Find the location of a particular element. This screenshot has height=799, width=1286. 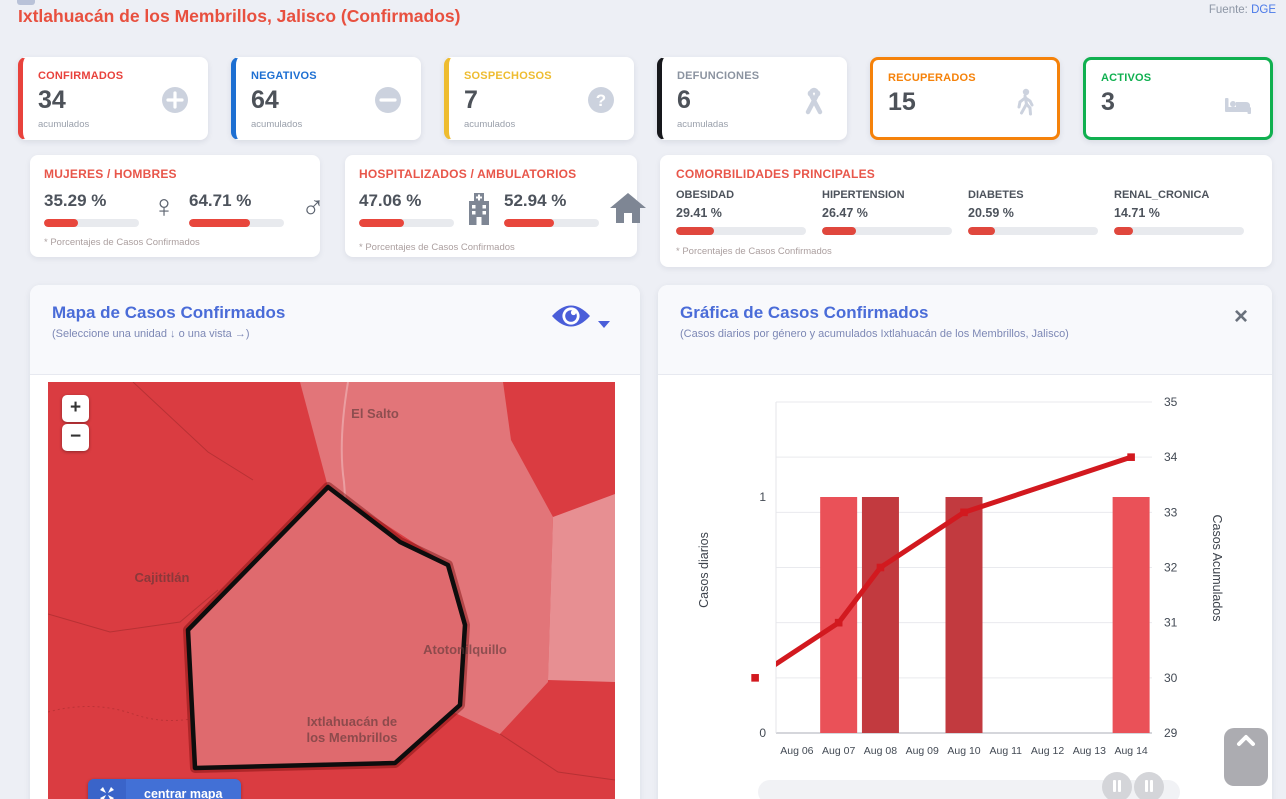

walking-person-icon is located at coordinates (1025, 102).